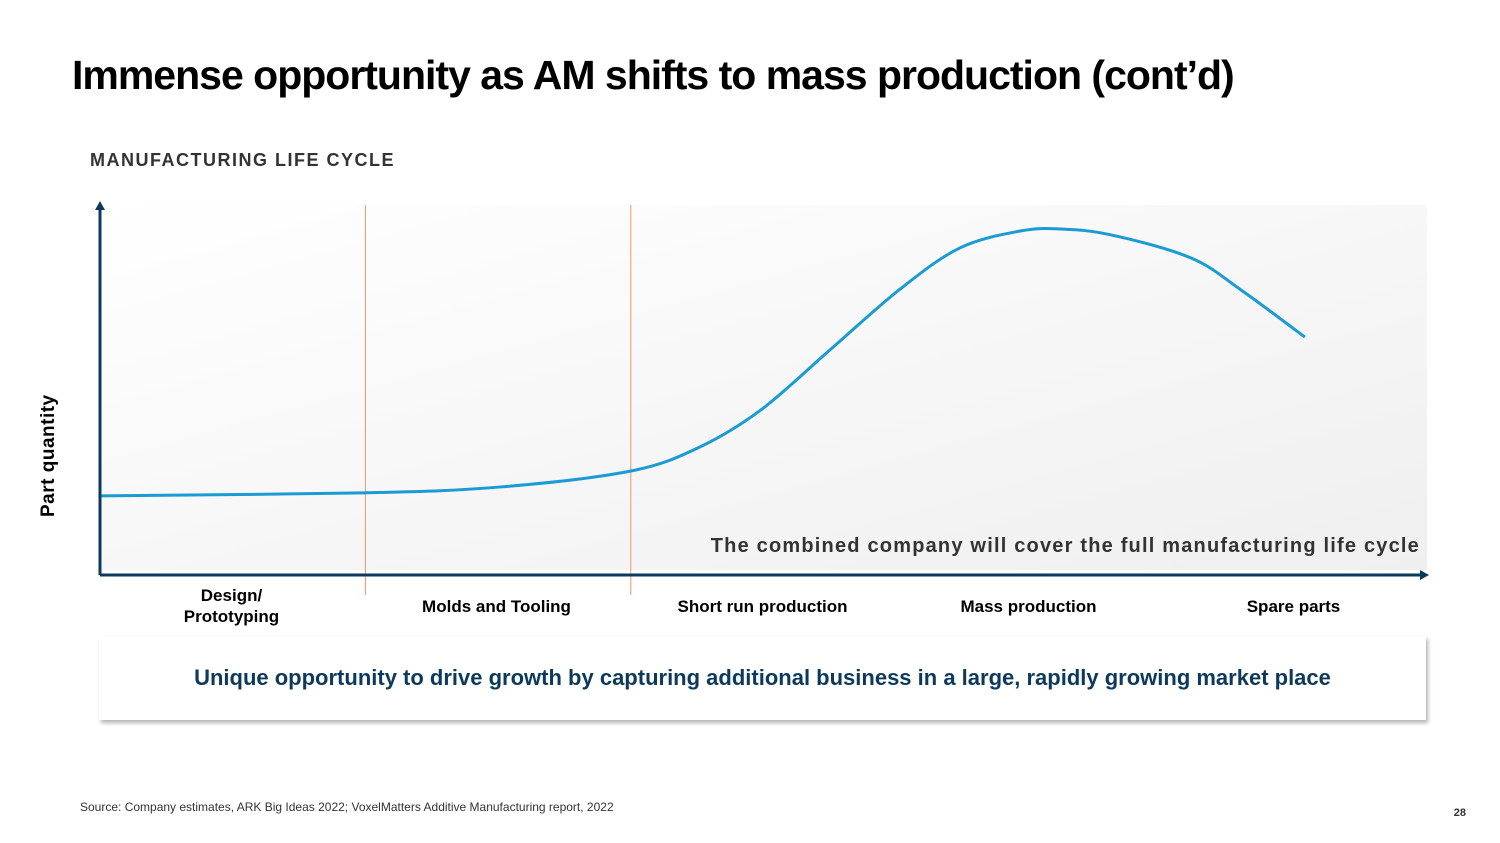  Describe the element at coordinates (100, 205) in the screenshot. I see `y-axis-arrow-icon` at that location.